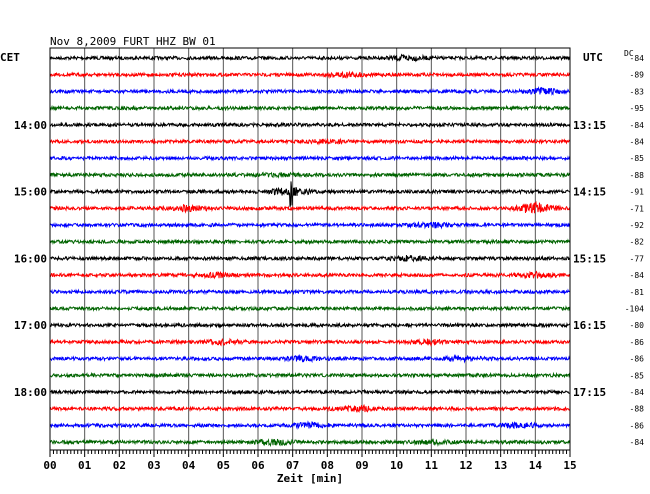  What do you see at coordinates (223, 465) in the screenshot?
I see `x-tick-label: 05` at bounding box center [223, 465].